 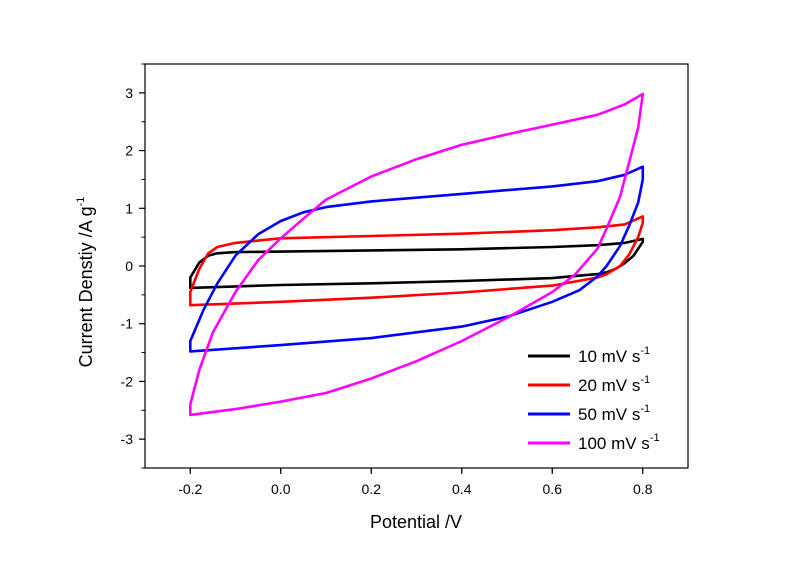 What do you see at coordinates (553, 489) in the screenshot?
I see `x-tick-label: 0.6` at bounding box center [553, 489].